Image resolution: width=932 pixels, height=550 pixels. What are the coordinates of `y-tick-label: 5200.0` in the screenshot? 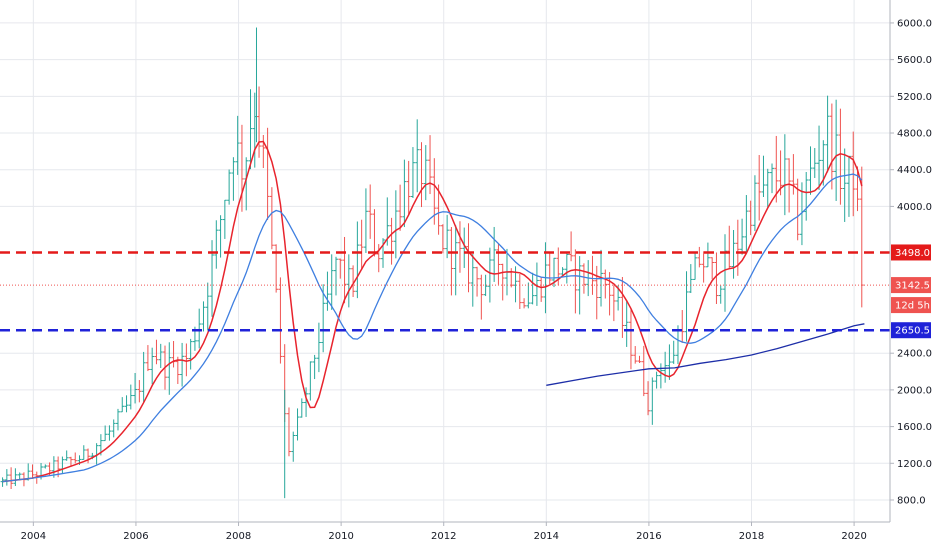 It's located at (914, 97).